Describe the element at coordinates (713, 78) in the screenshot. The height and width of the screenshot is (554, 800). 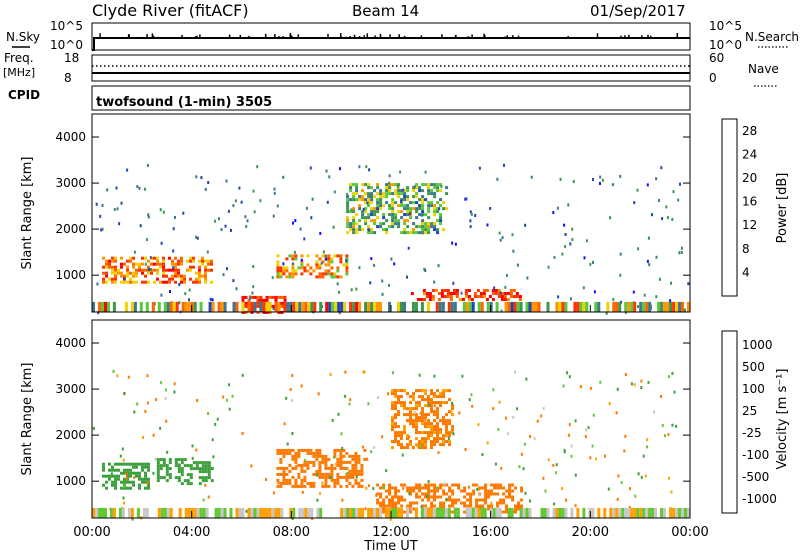
I see `nave-tick-bottom: 0` at that location.